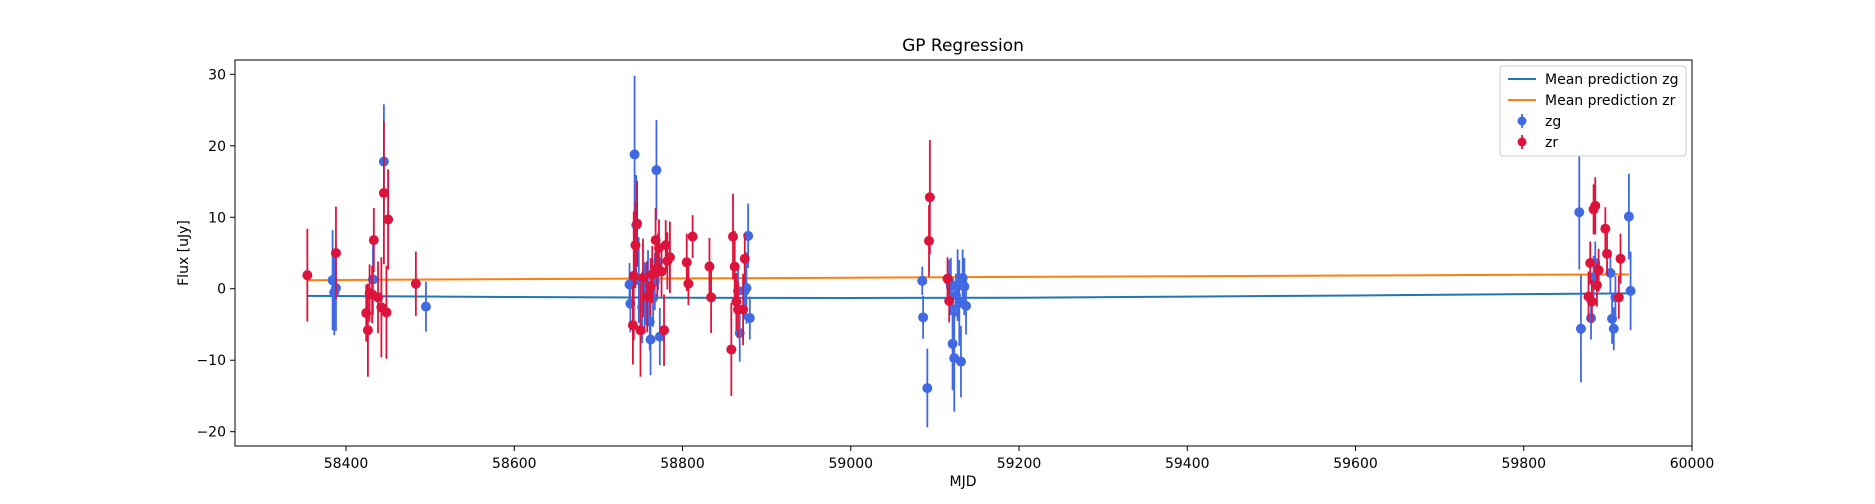 The height and width of the screenshot is (504, 1875). What do you see at coordinates (184, 253) in the screenshot?
I see `y-axis-label: Flux [uJy]` at bounding box center [184, 253].